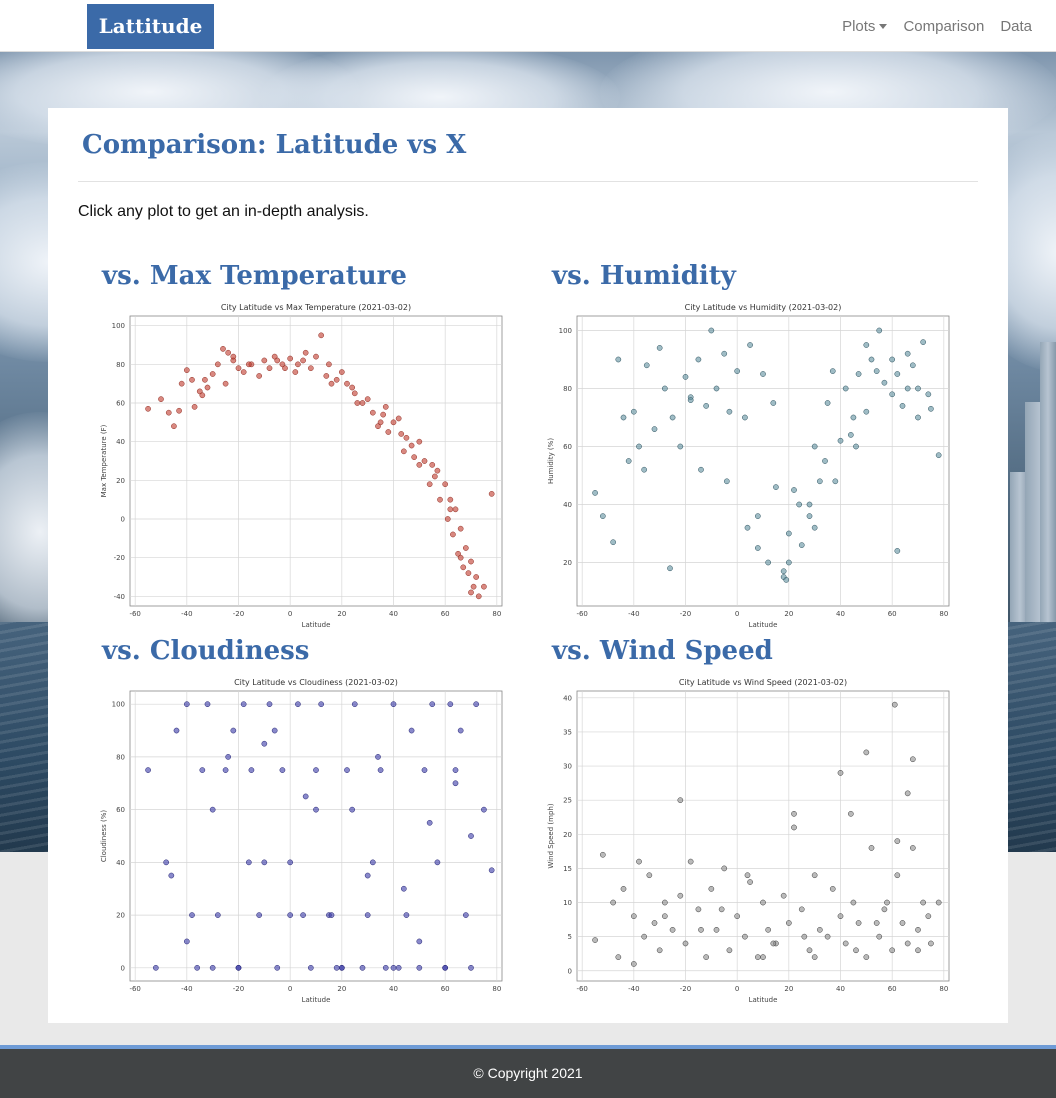 The image size is (1056, 1098). I want to click on x-tick-label: 20, so click(788, 614).